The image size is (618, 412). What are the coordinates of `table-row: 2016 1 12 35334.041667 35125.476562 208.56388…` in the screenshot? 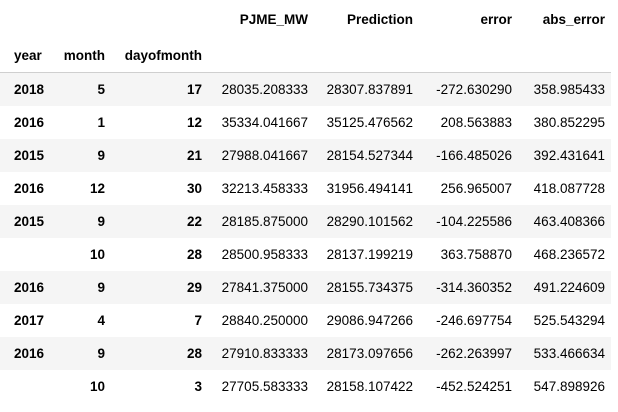 It's located at (305, 122).